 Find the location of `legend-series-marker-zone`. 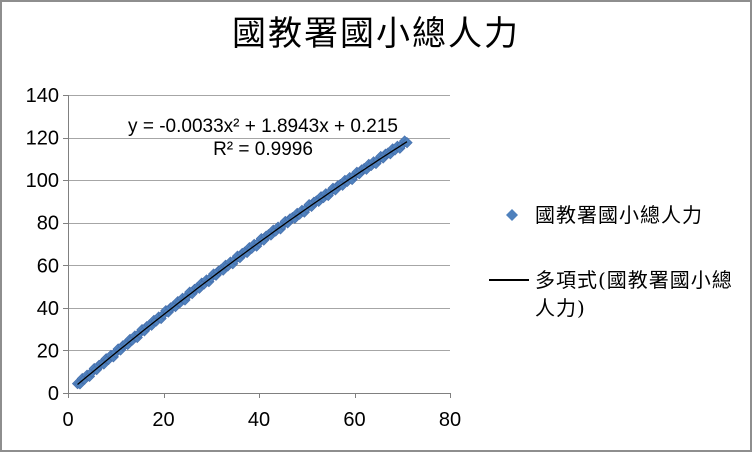

legend-series-marker-zone is located at coordinates (512, 215).